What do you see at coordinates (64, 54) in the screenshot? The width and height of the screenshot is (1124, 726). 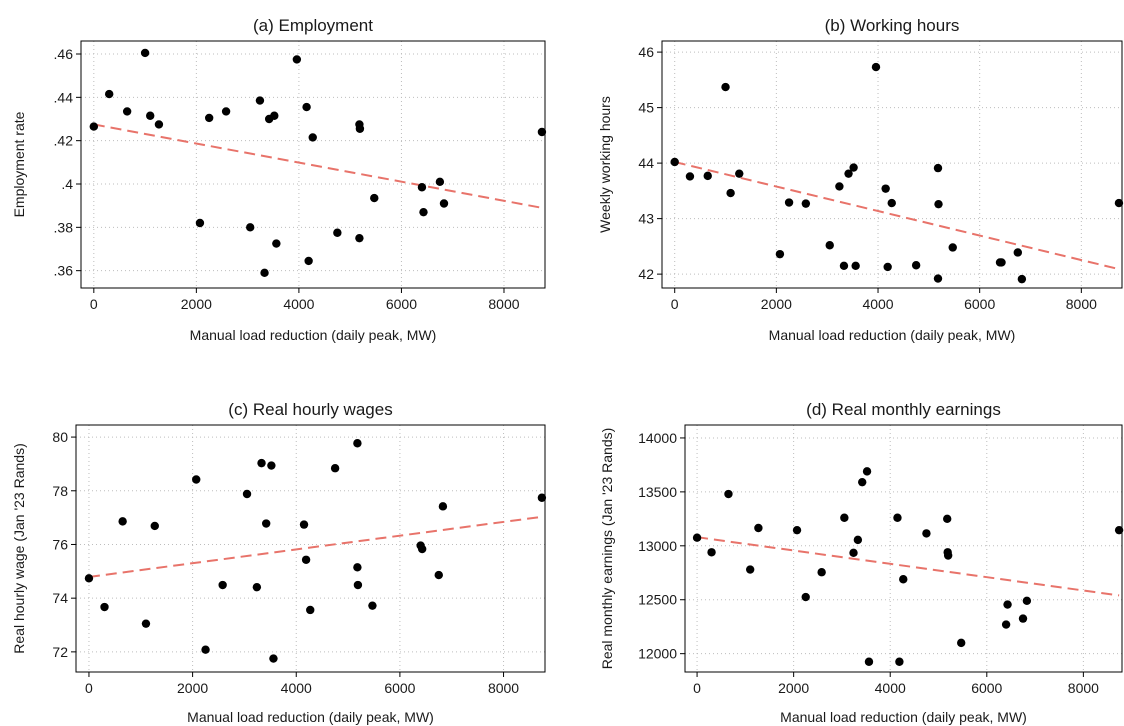 I see `y-tick-label: .46` at bounding box center [64, 54].